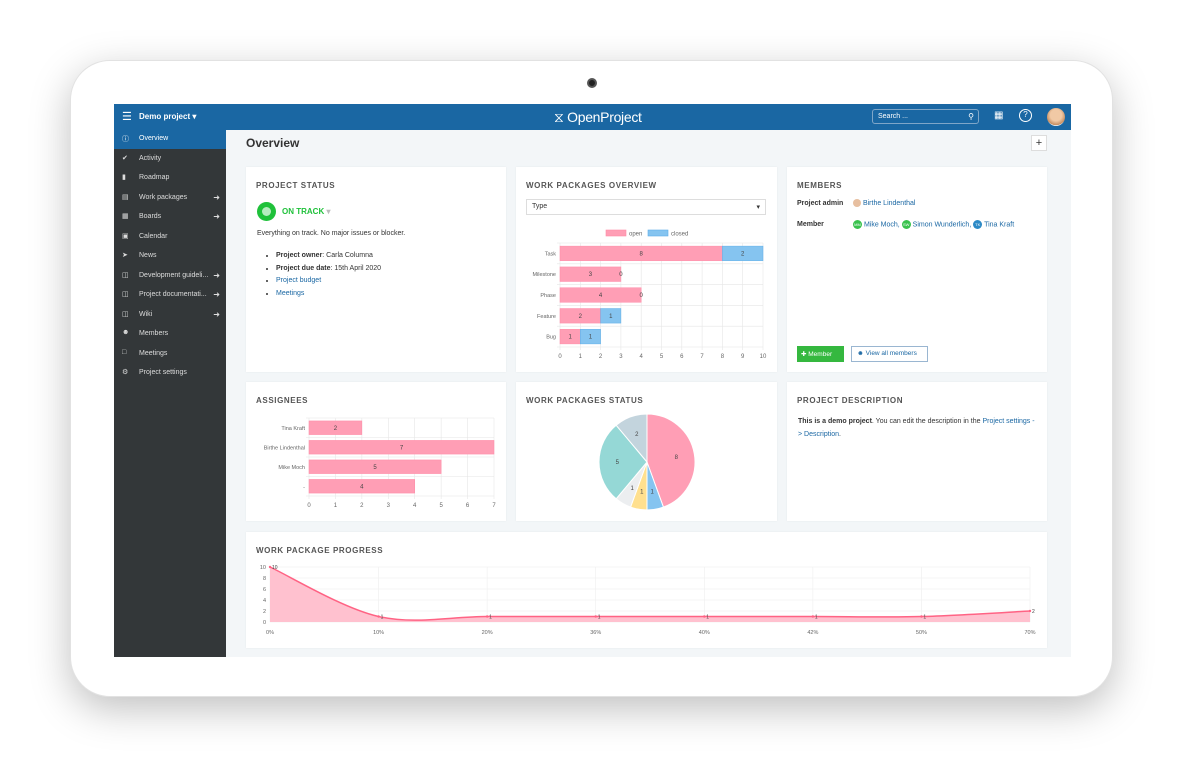 This screenshot has height=777, width=1183. What do you see at coordinates (595, 633) in the screenshot?
I see `x-tick-label: 36%` at bounding box center [595, 633].